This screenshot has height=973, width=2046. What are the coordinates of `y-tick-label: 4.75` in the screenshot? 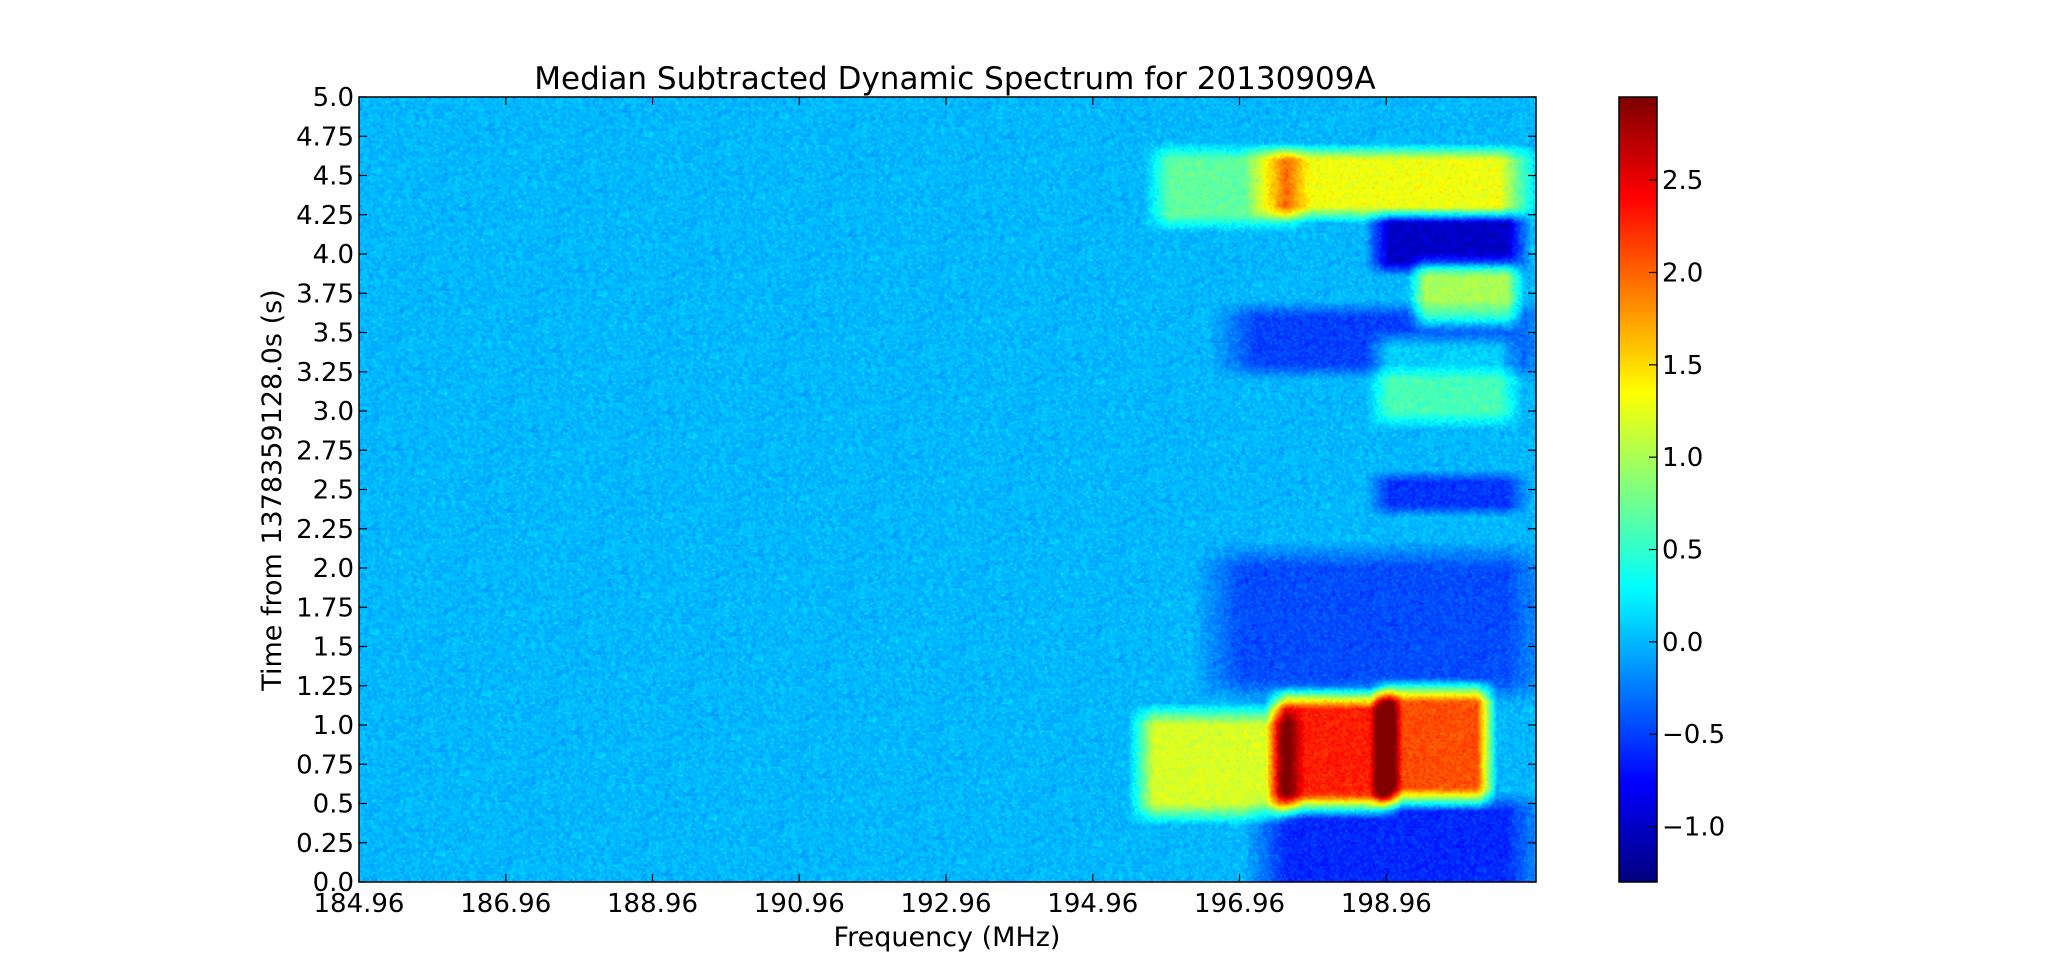 It's located at (325, 137).